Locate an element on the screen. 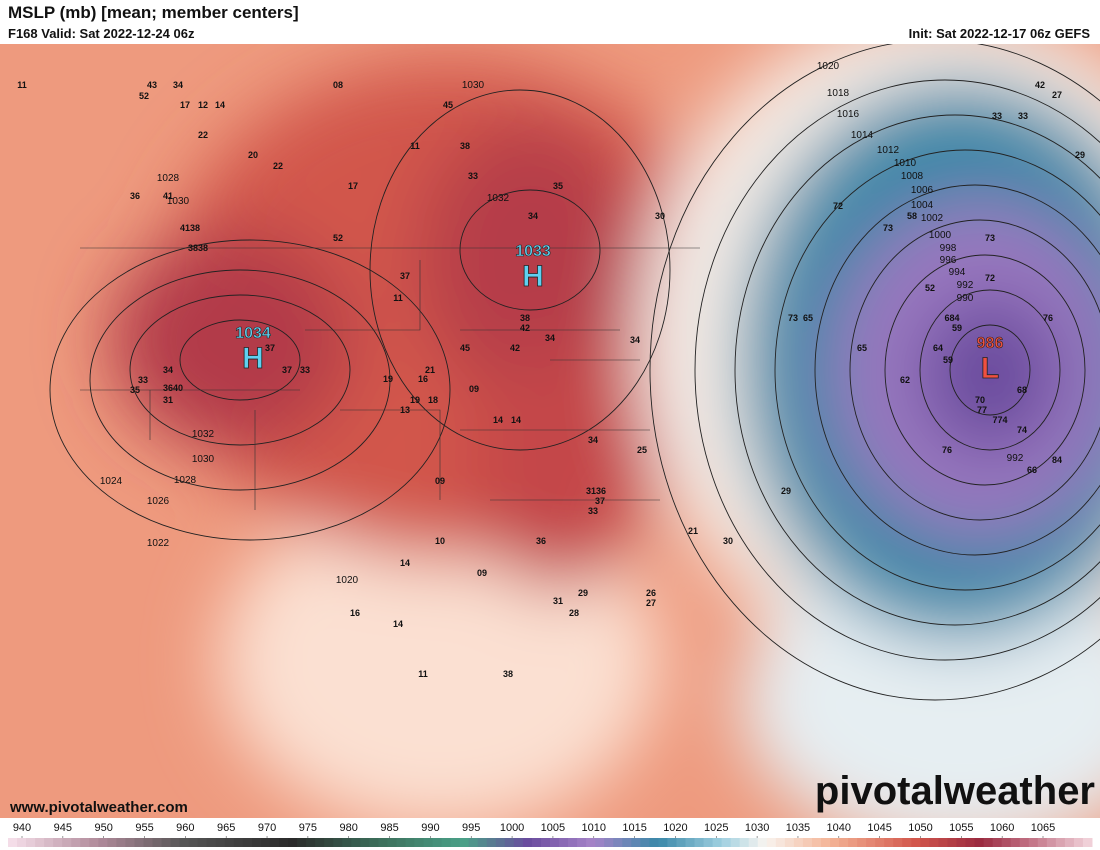 This screenshot has height=850, width=1100. member-center-label: 3838 is located at coordinates (198, 248).